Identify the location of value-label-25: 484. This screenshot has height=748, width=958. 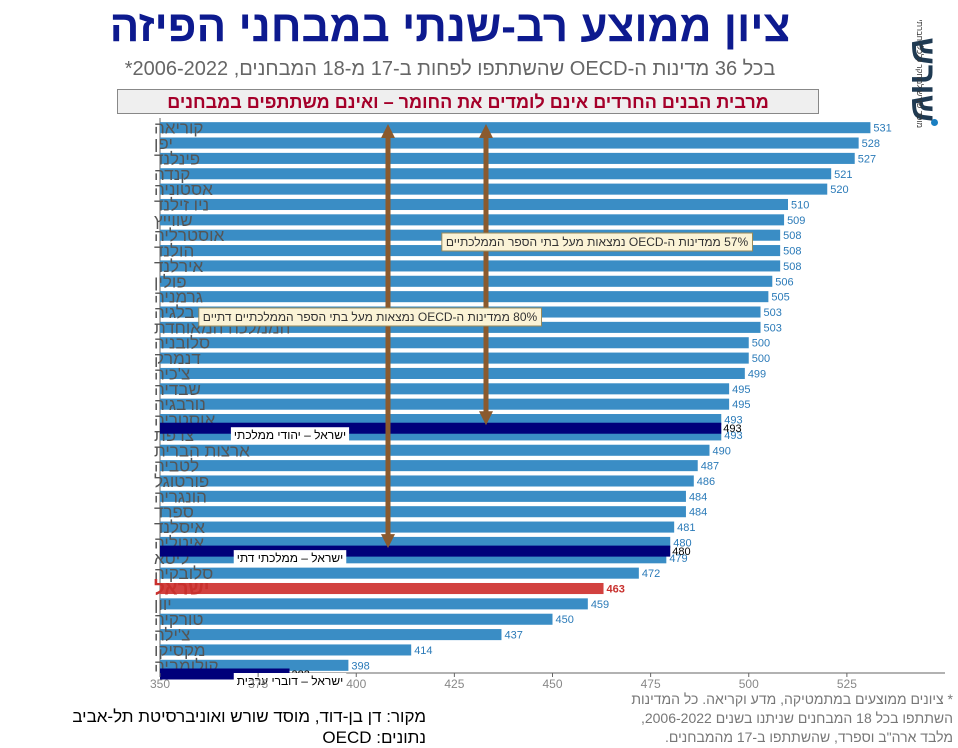
(698, 513).